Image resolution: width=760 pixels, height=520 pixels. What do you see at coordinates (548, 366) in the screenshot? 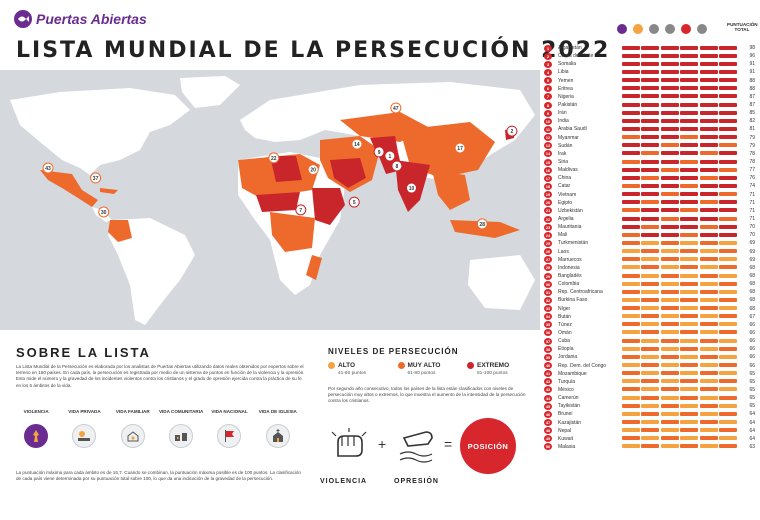
I see `rank-badge: 40` at bounding box center [548, 366].